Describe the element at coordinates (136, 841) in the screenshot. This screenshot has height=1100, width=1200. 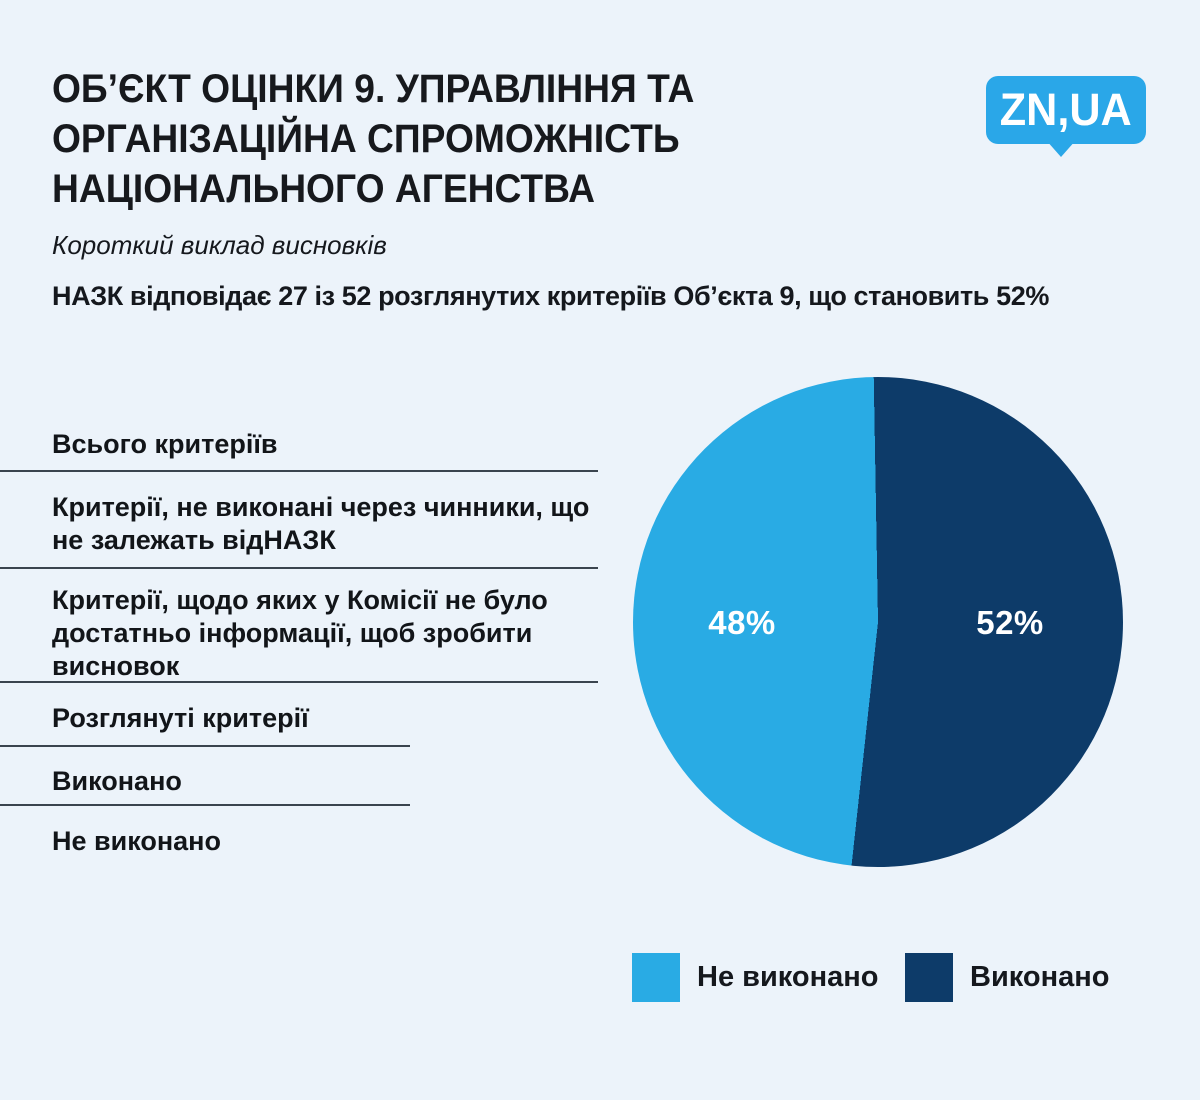
I see `criteria-item-not-met: Не виконано` at that location.